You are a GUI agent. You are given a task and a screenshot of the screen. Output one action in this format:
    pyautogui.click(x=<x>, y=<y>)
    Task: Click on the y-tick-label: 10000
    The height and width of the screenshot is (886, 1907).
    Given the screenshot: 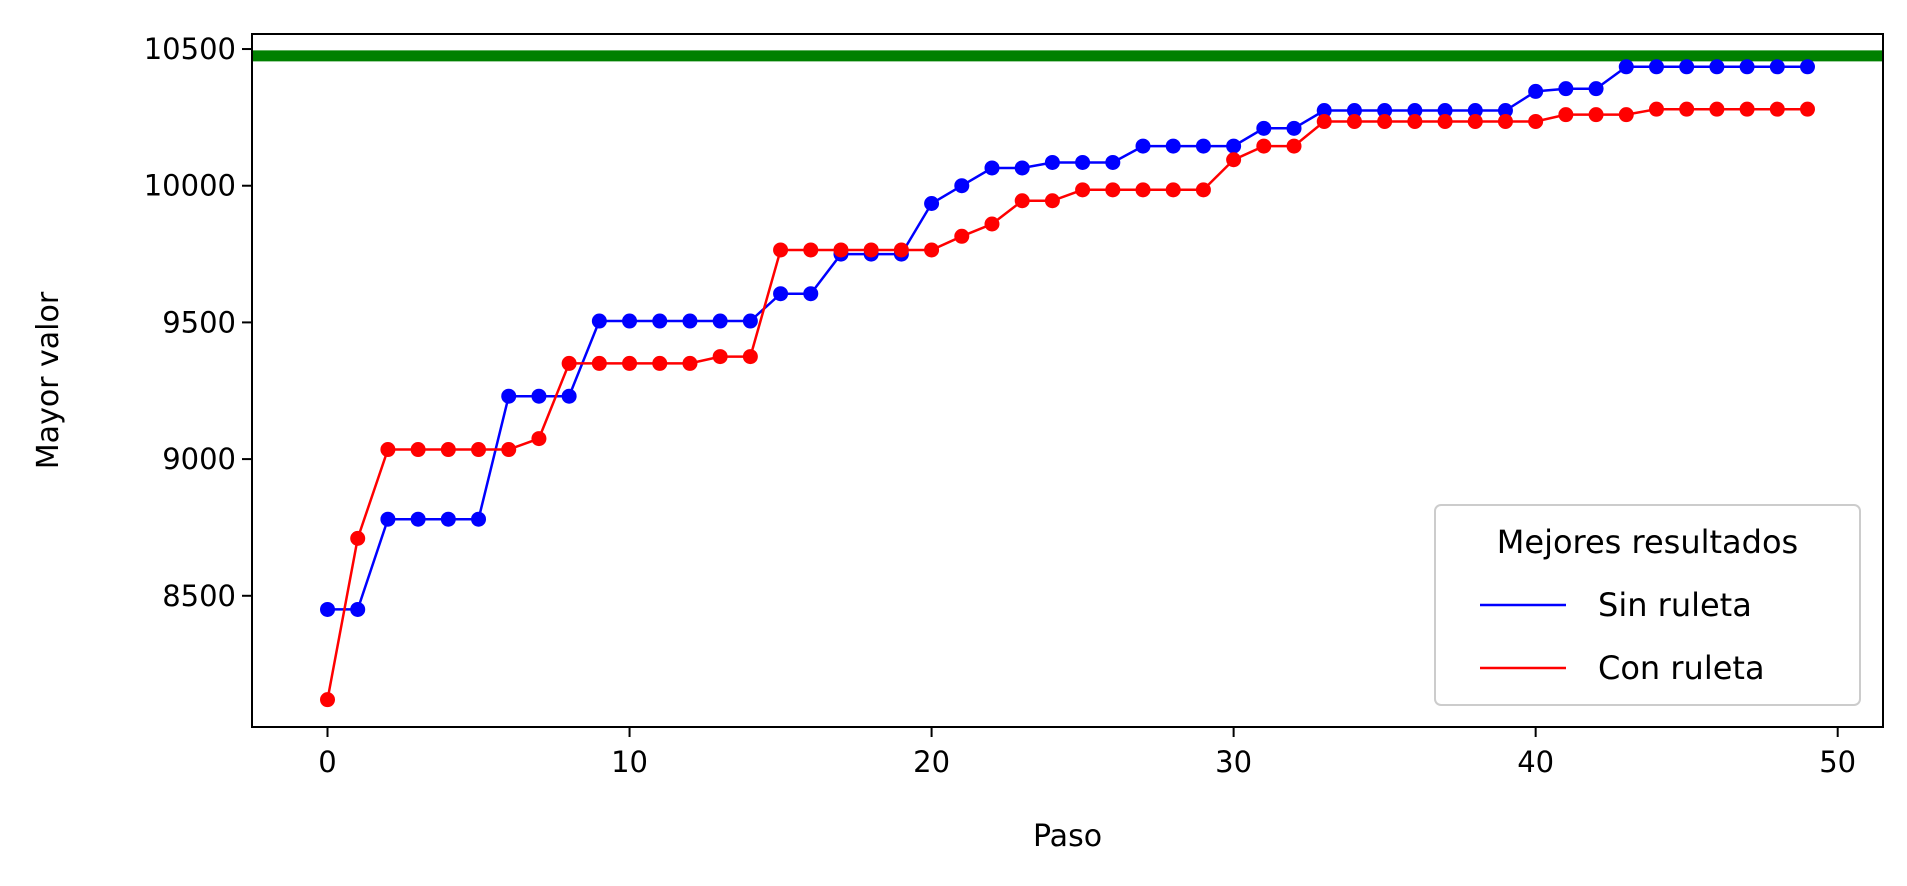 What is the action you would take?
    pyautogui.click(x=190, y=186)
    